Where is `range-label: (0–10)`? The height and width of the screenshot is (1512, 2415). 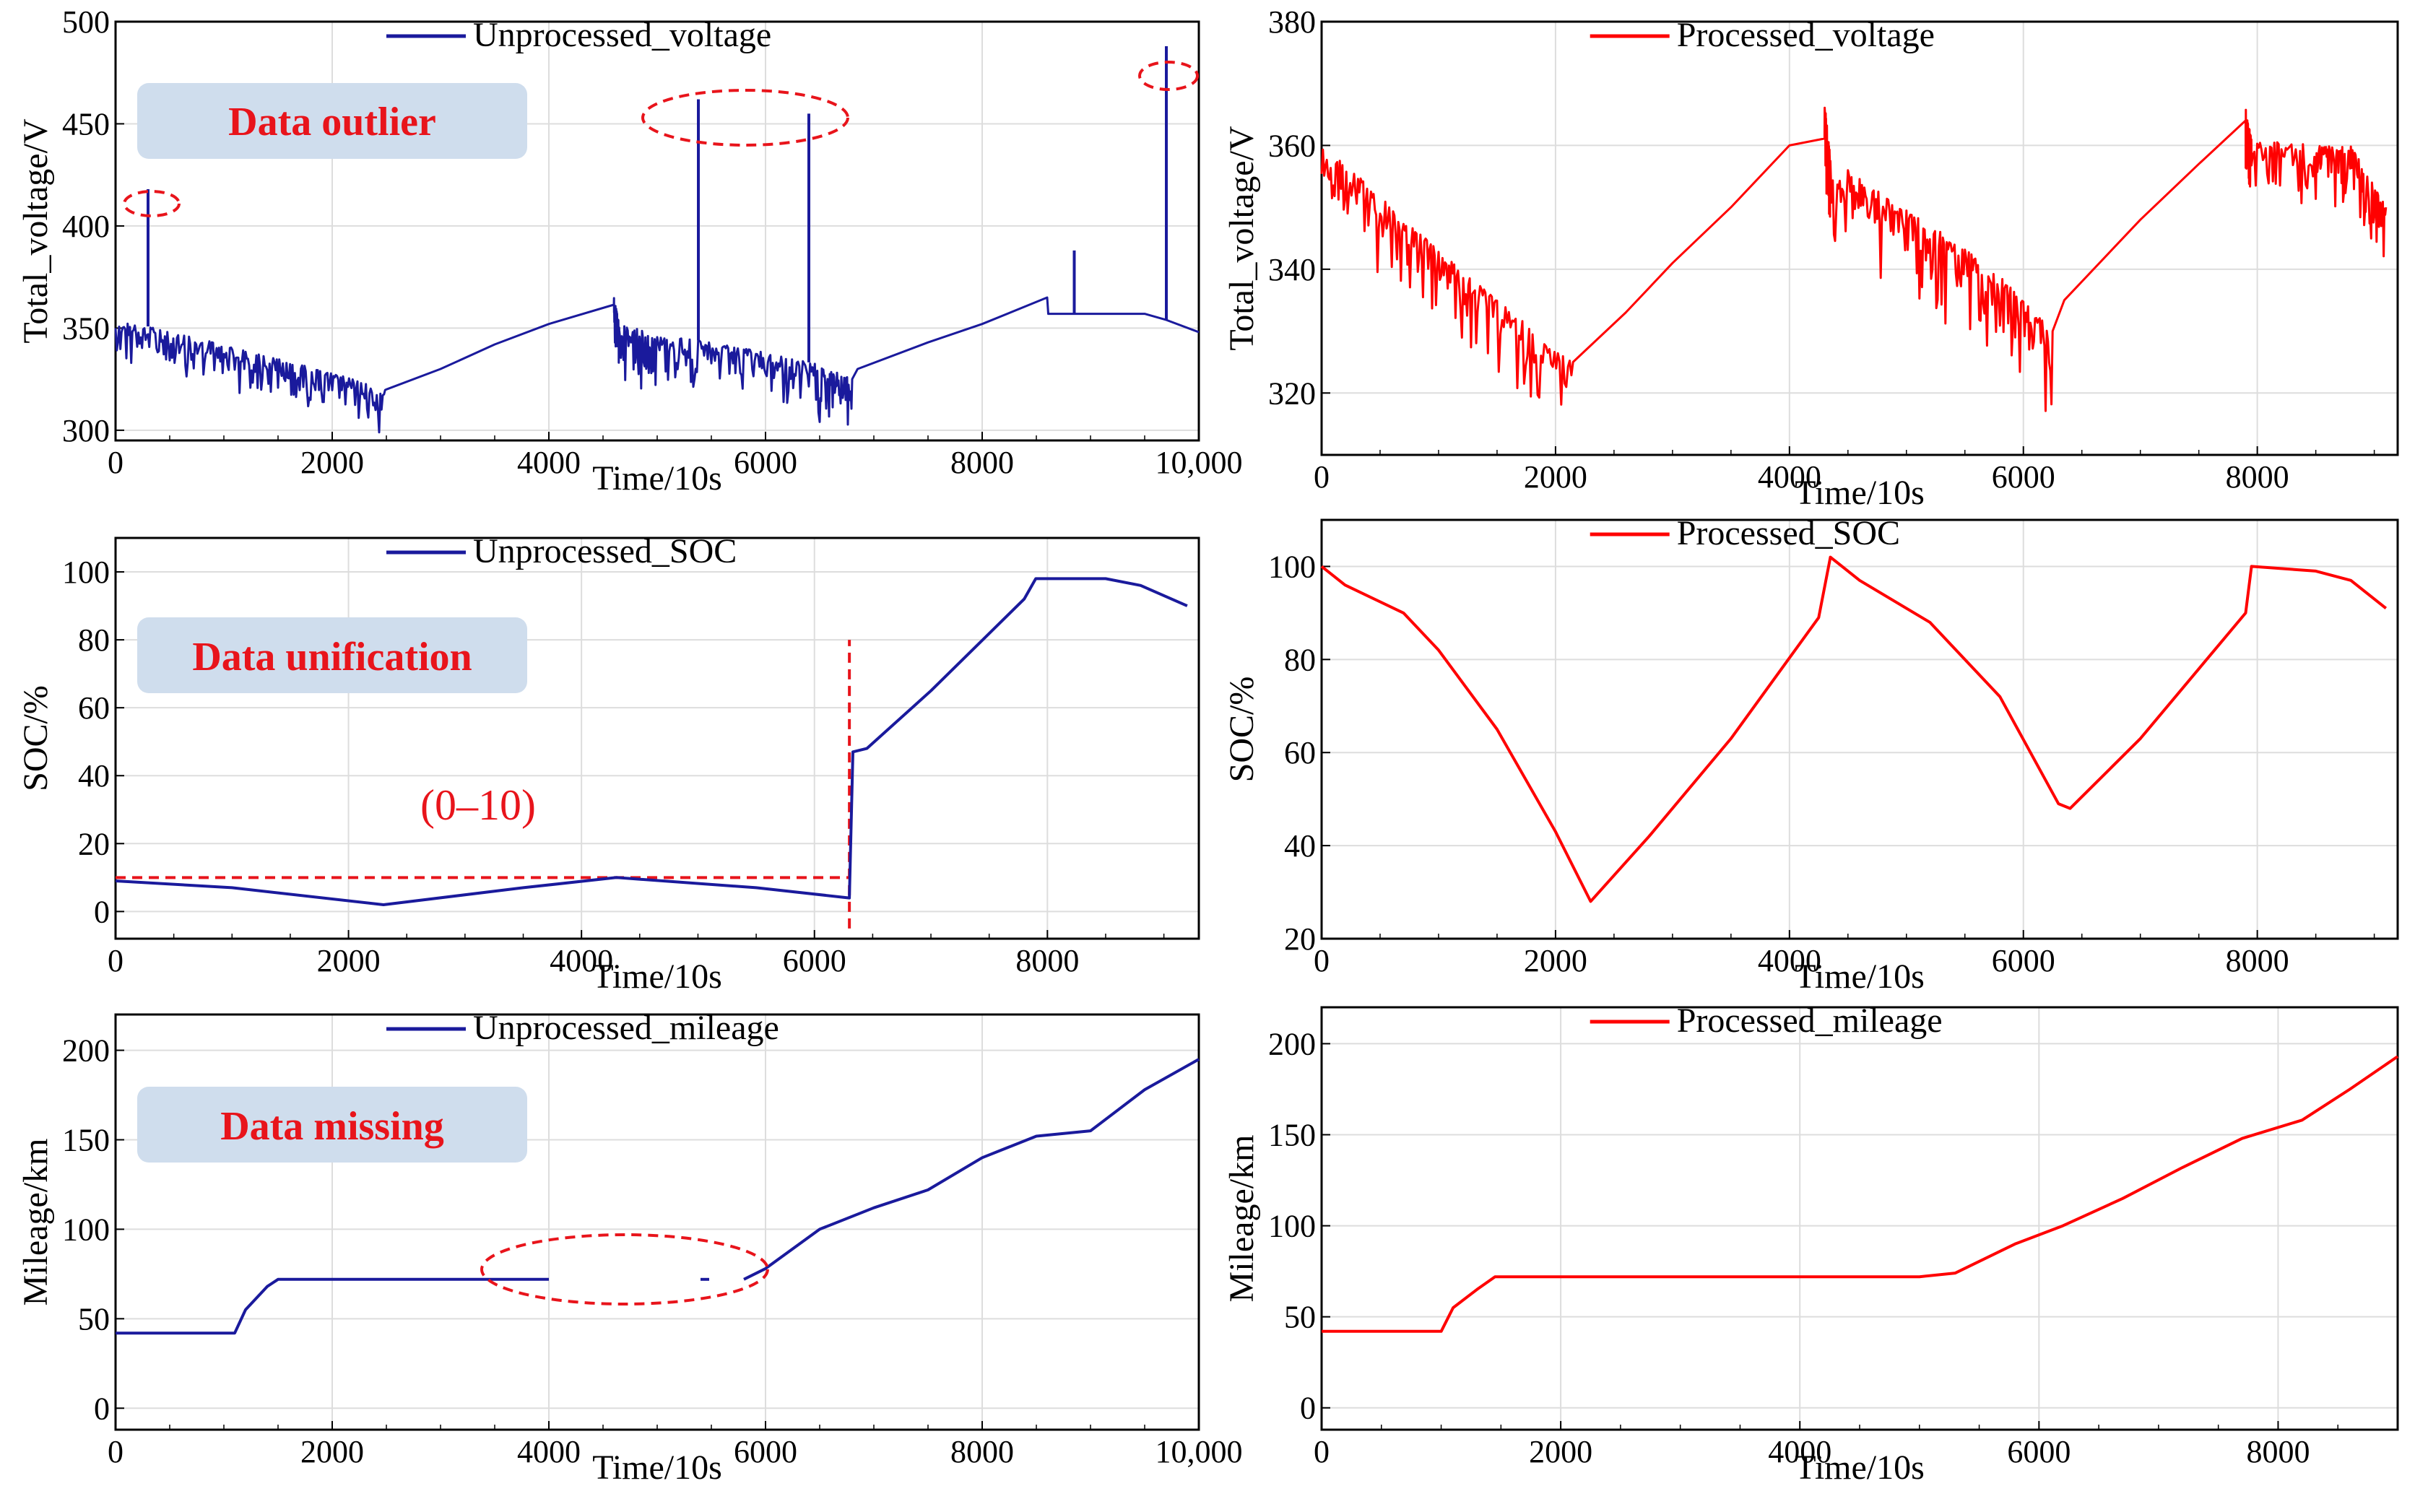 range-label: (0–10) is located at coordinates (478, 805).